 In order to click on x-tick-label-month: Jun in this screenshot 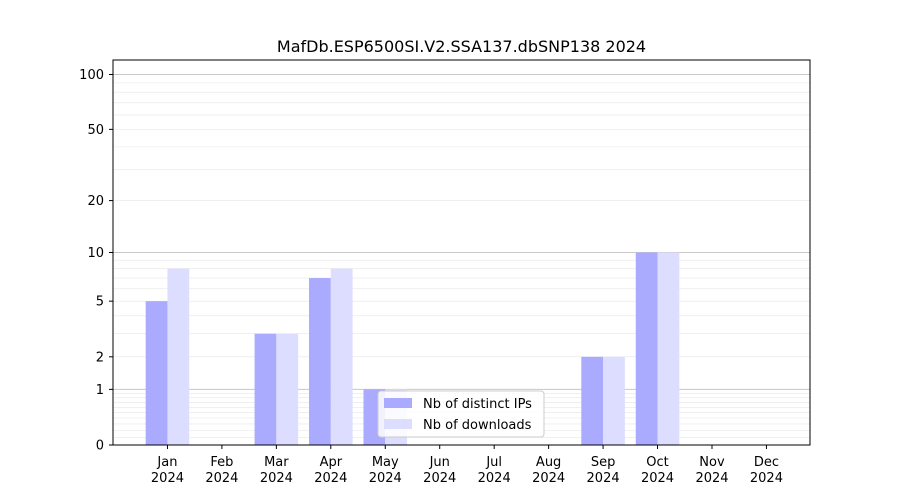, I will do `click(439, 462)`.